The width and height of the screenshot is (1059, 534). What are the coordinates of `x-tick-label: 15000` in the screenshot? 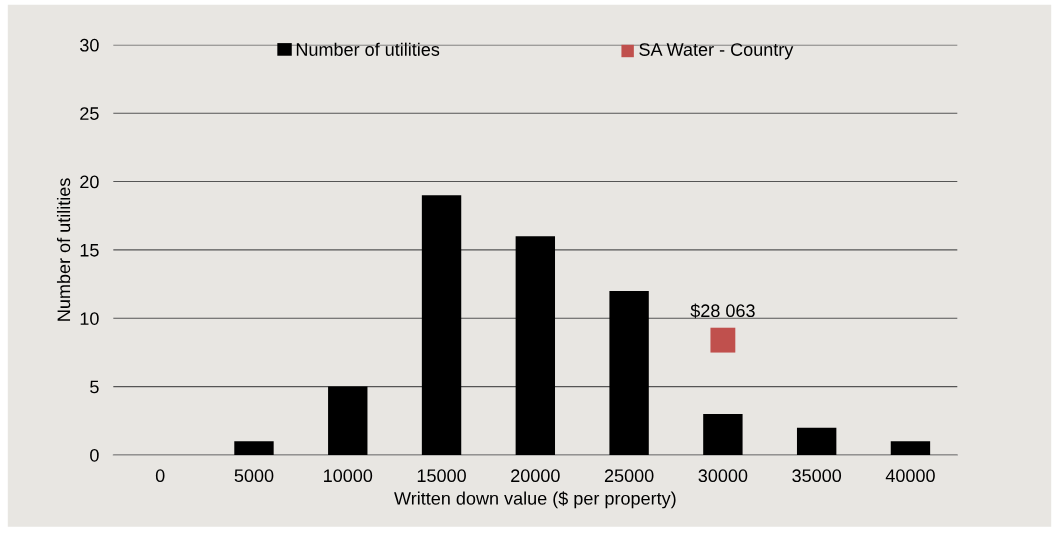 It's located at (441, 476).